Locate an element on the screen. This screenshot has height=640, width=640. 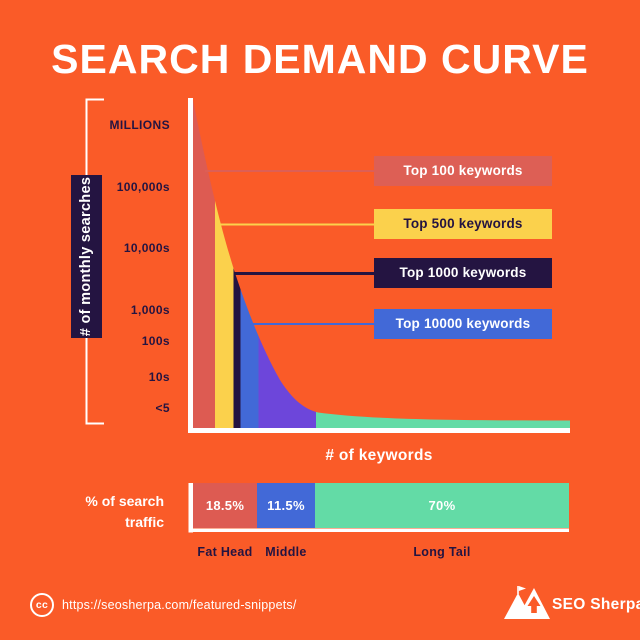
traffic-bar-categories: Fat Head Middle Long Tail is located at coordinates (381, 552).